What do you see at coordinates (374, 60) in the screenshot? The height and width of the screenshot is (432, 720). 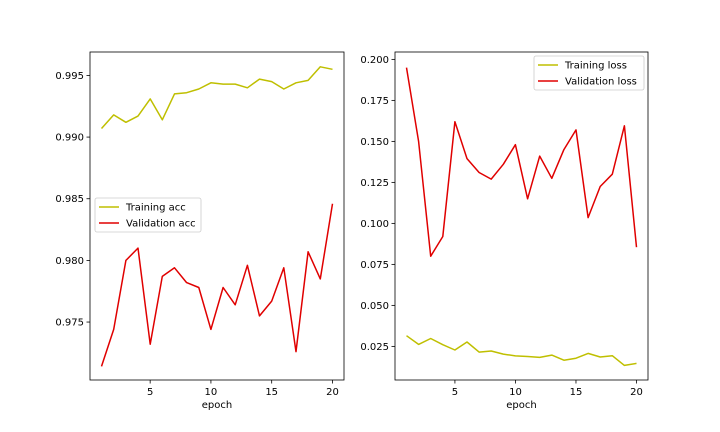 I see `y-tick-label: 0.200` at bounding box center [374, 60].